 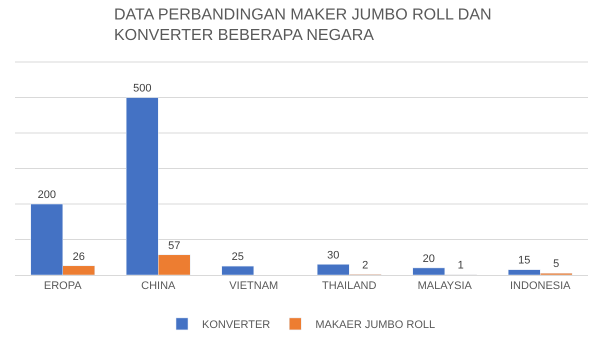 I want to click on data-label: 57, so click(x=174, y=246).